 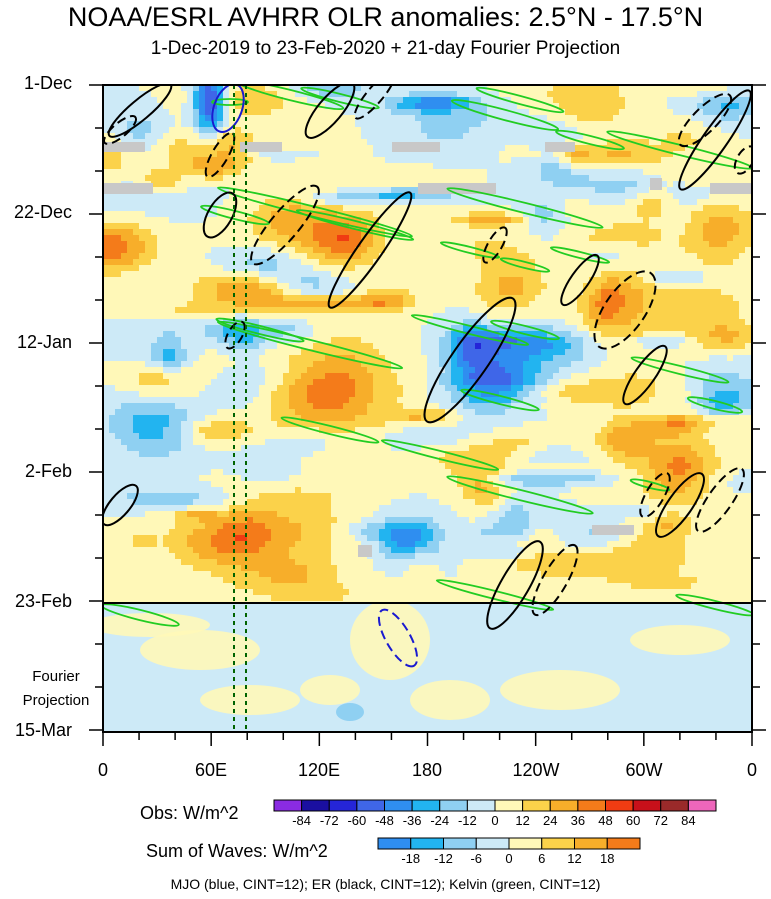 I want to click on colorbar-tick-label: -84, so click(x=302, y=820).